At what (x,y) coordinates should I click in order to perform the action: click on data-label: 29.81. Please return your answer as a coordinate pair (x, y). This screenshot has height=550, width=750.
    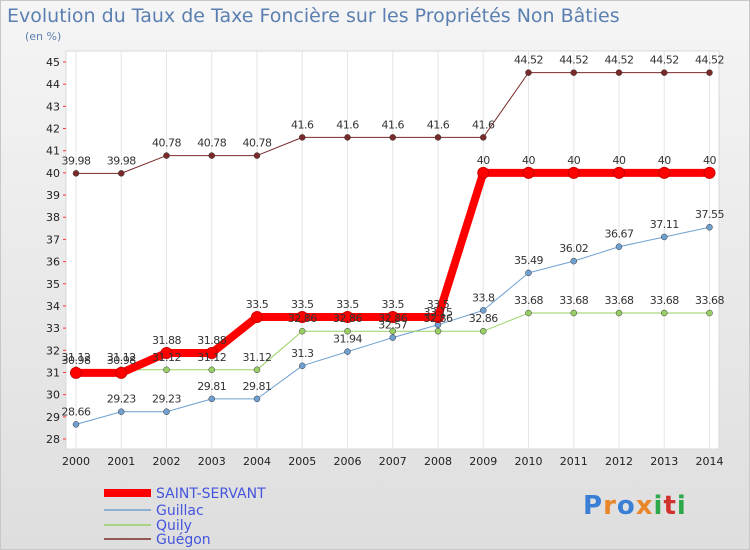
    Looking at the image, I should click on (211, 386).